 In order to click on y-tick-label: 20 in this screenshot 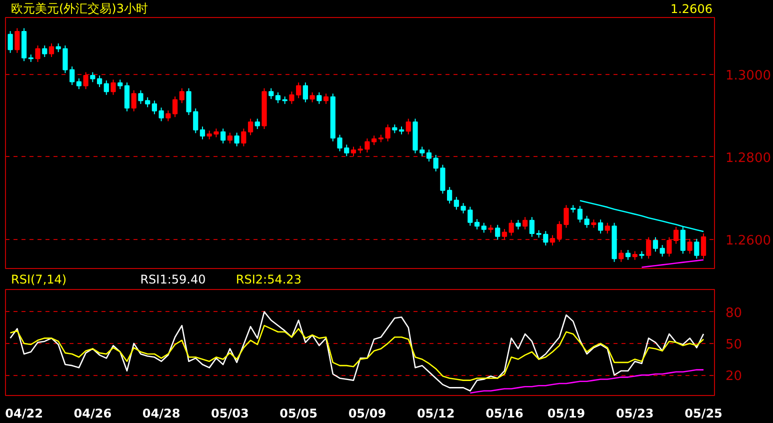, I will do `click(734, 376)`.